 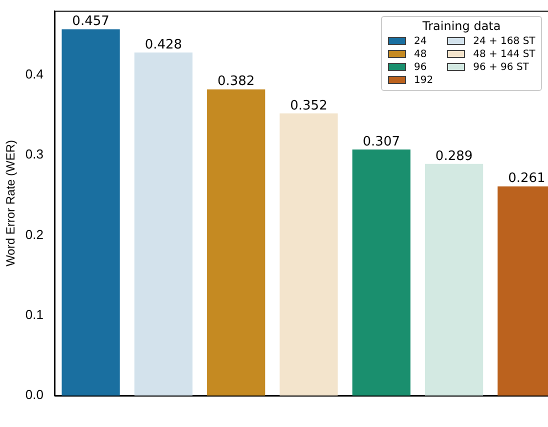 I want to click on data-label: 0.428, so click(x=163, y=44).